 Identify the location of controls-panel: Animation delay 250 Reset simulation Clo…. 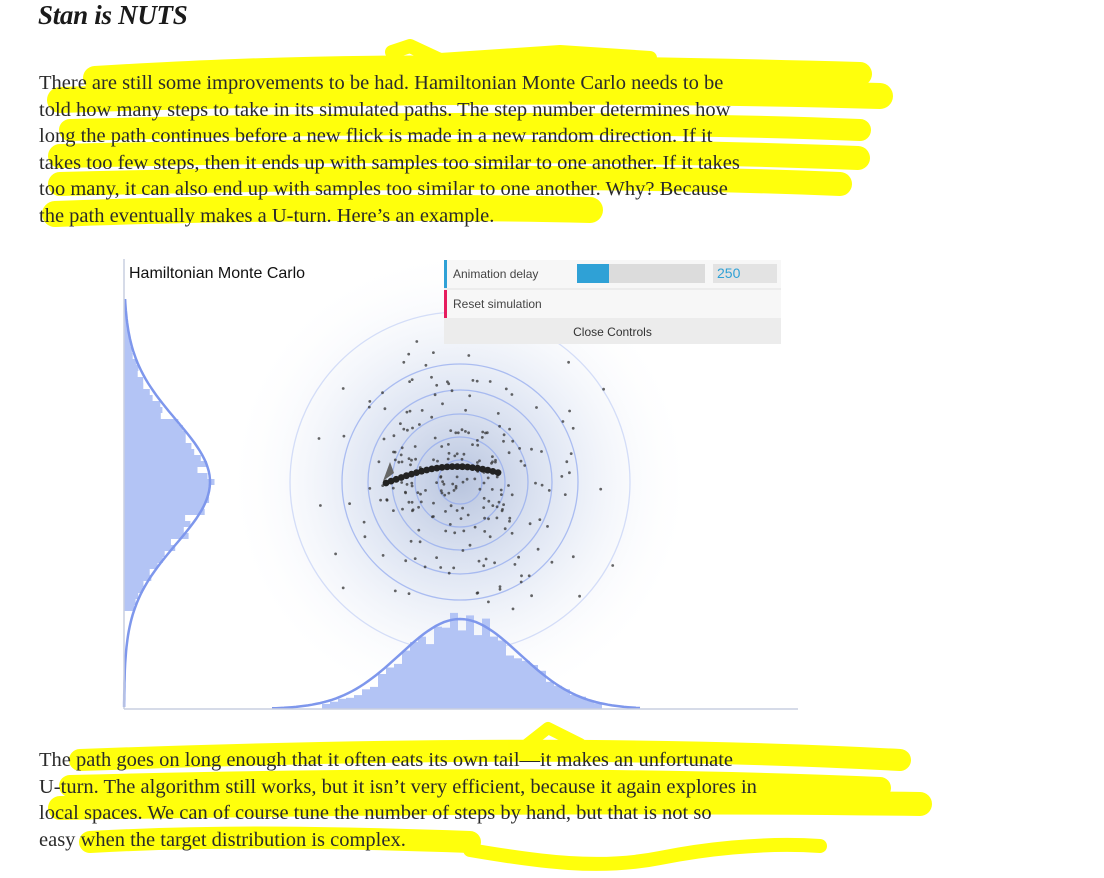
(612, 302).